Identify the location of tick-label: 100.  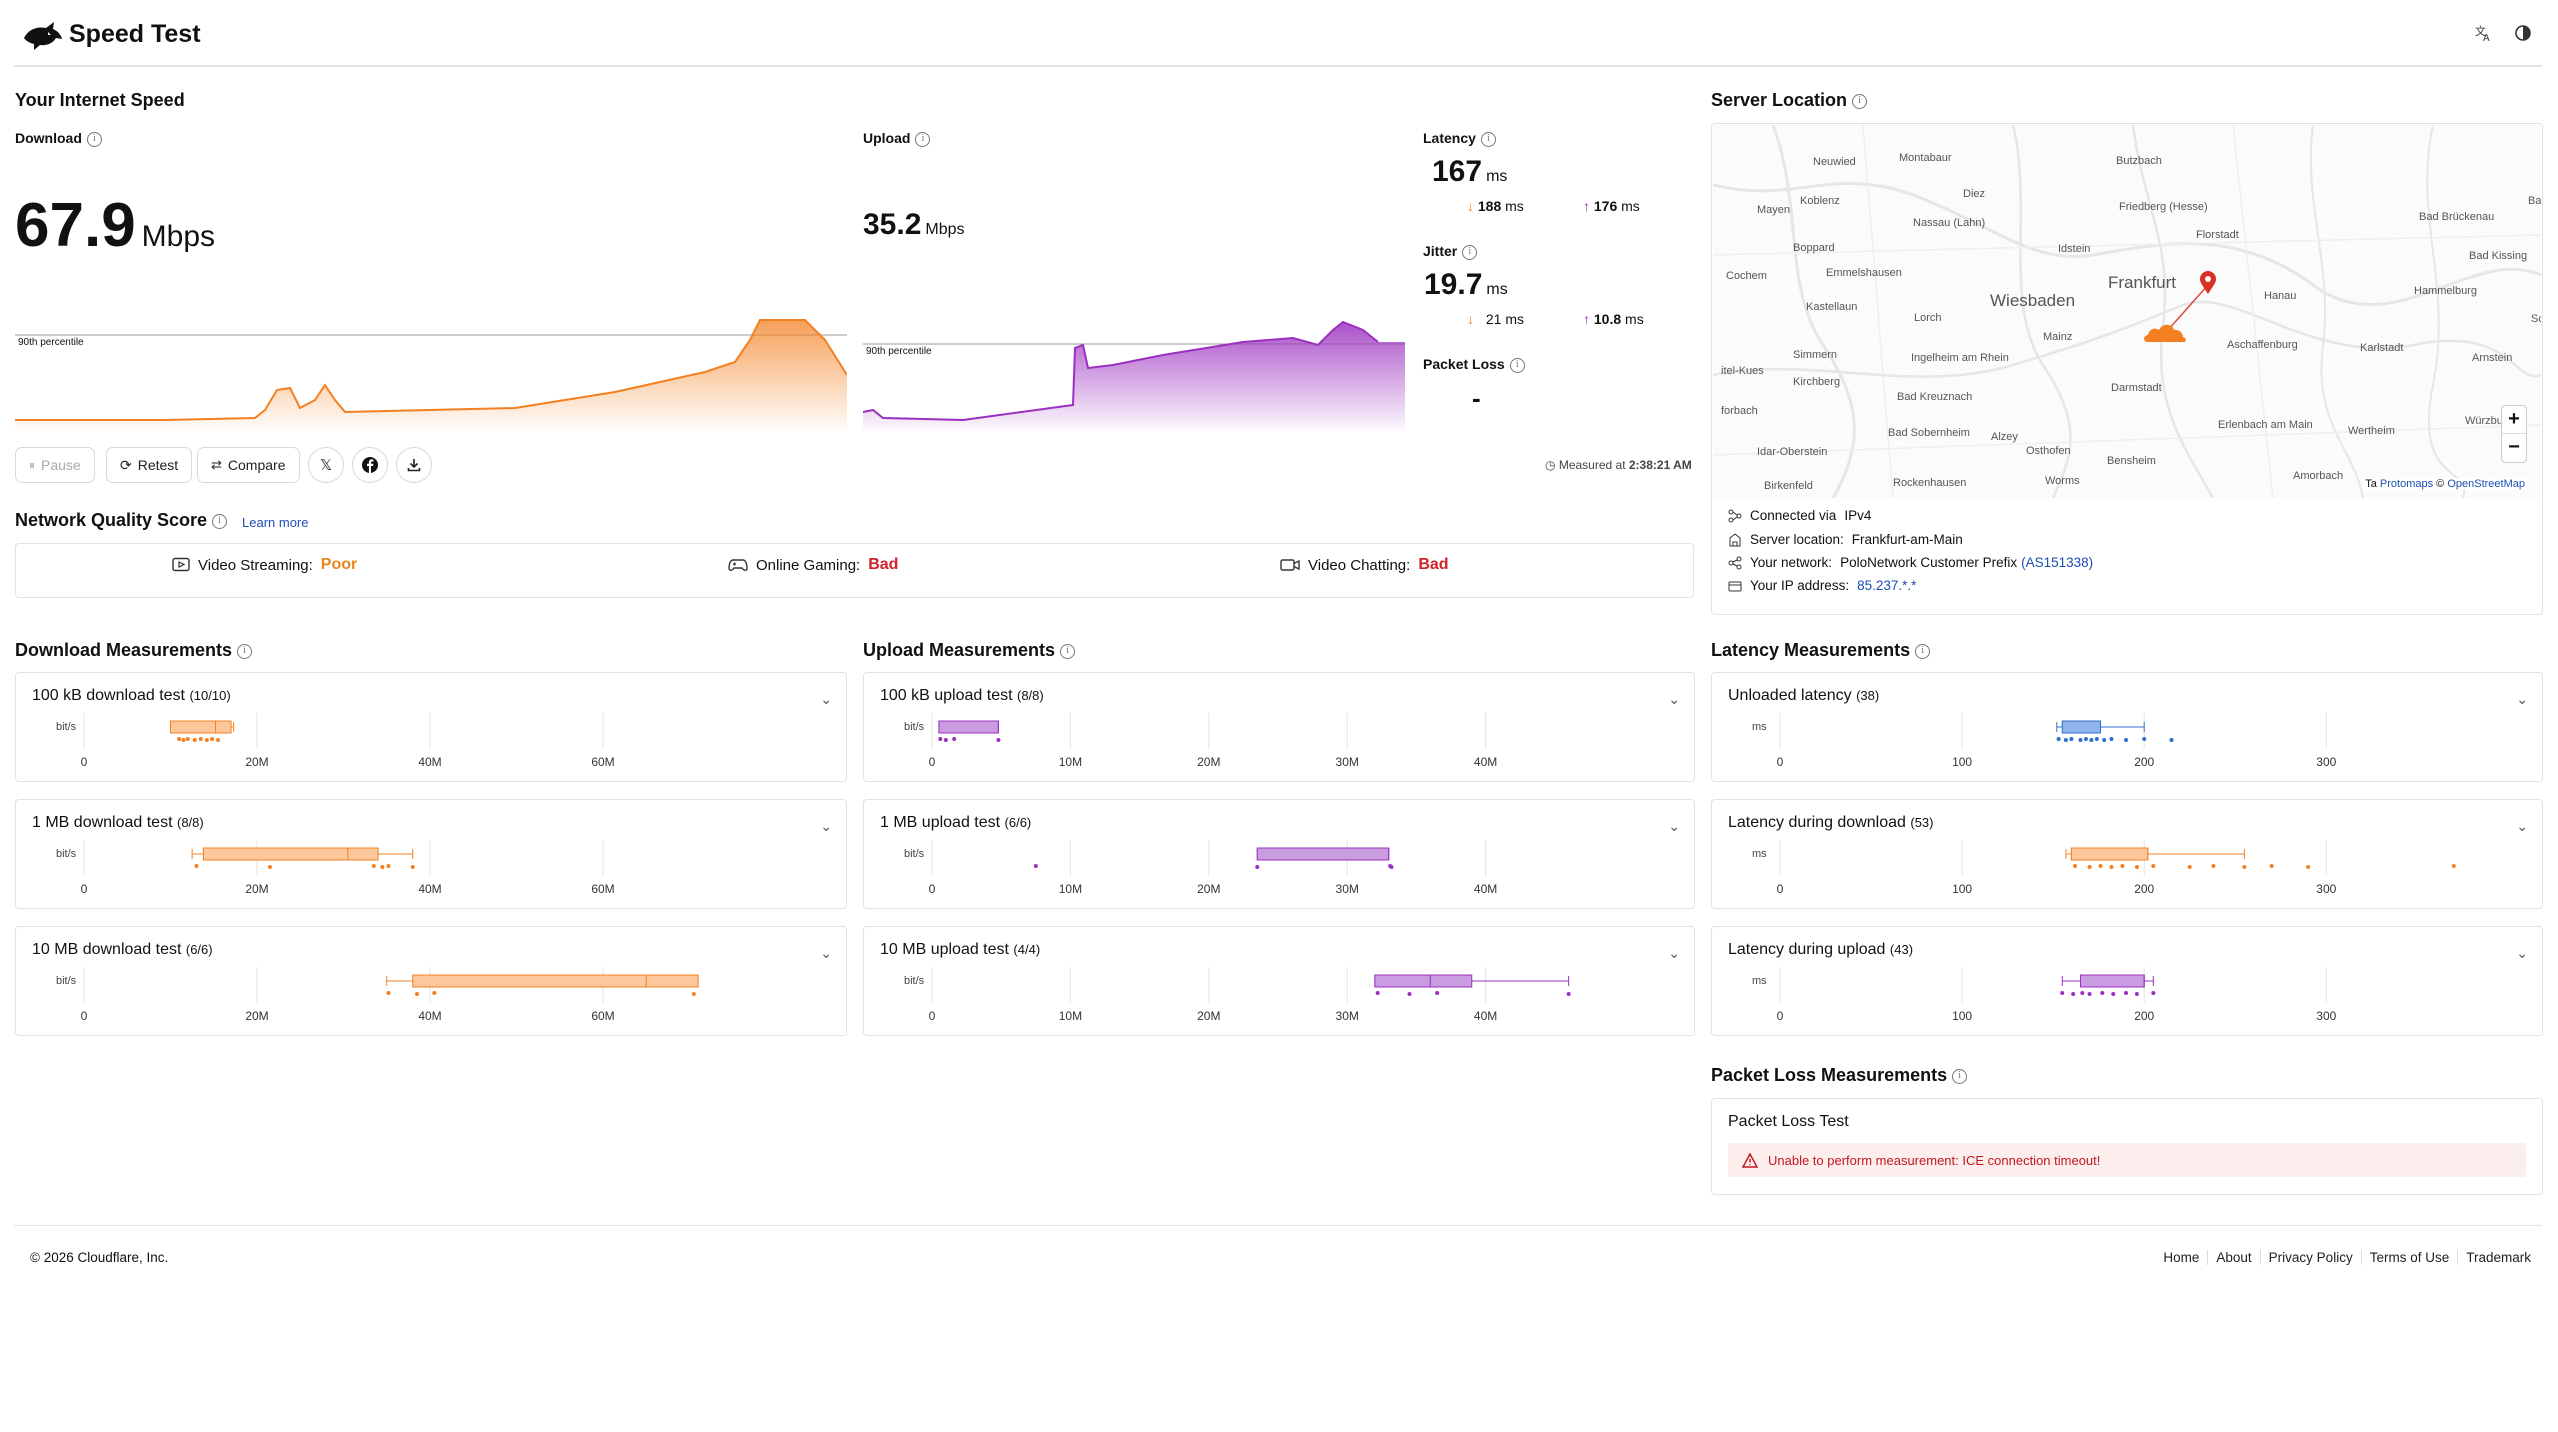
(1962, 762).